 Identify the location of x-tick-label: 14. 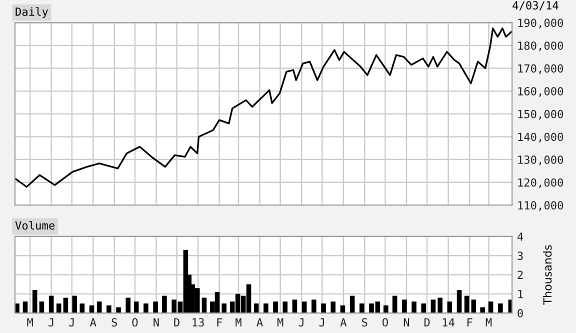
(448, 322).